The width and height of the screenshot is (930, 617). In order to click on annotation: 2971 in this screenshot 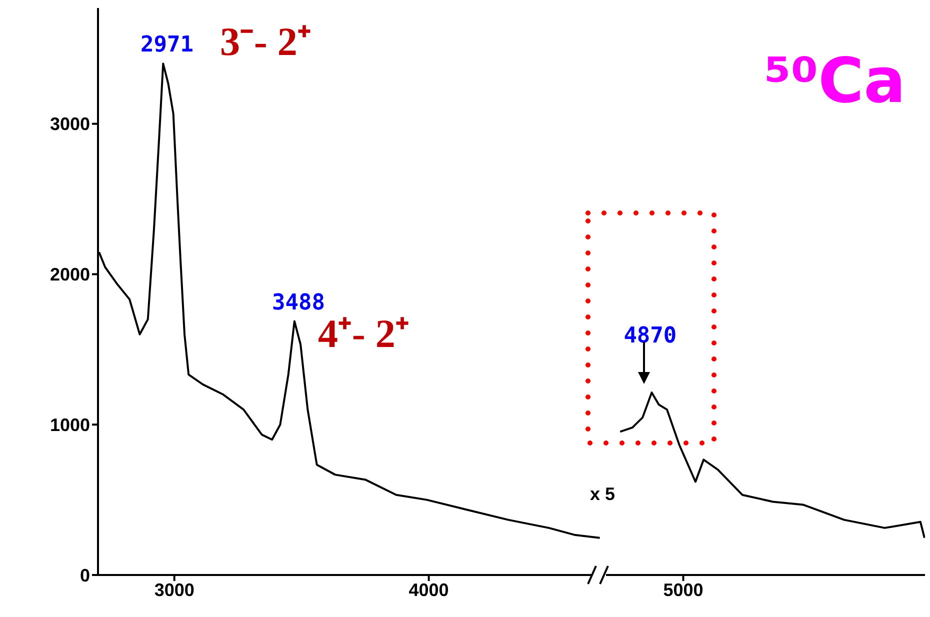, I will do `click(167, 45)`.